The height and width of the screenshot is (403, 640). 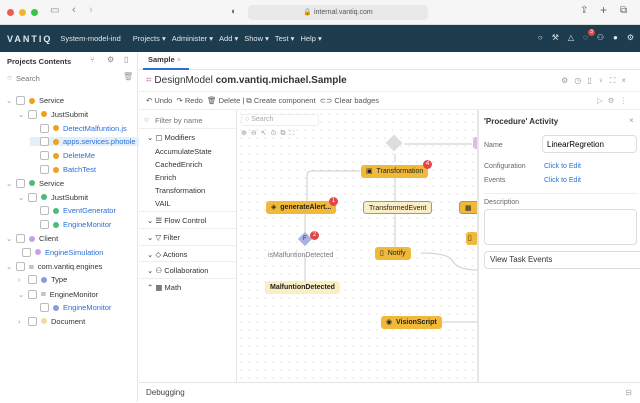 What do you see at coordinates (188, 269) in the screenshot?
I see `palette-section-collaboration: ⌄ ⚇ Collaboration` at bounding box center [188, 269].